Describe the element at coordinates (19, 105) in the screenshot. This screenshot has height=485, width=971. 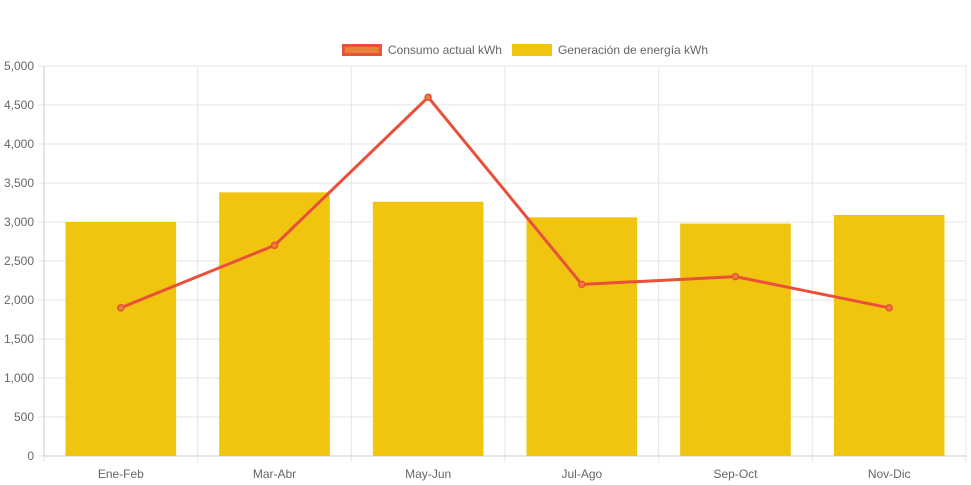
I see `y-tick-label: 4,500` at that location.